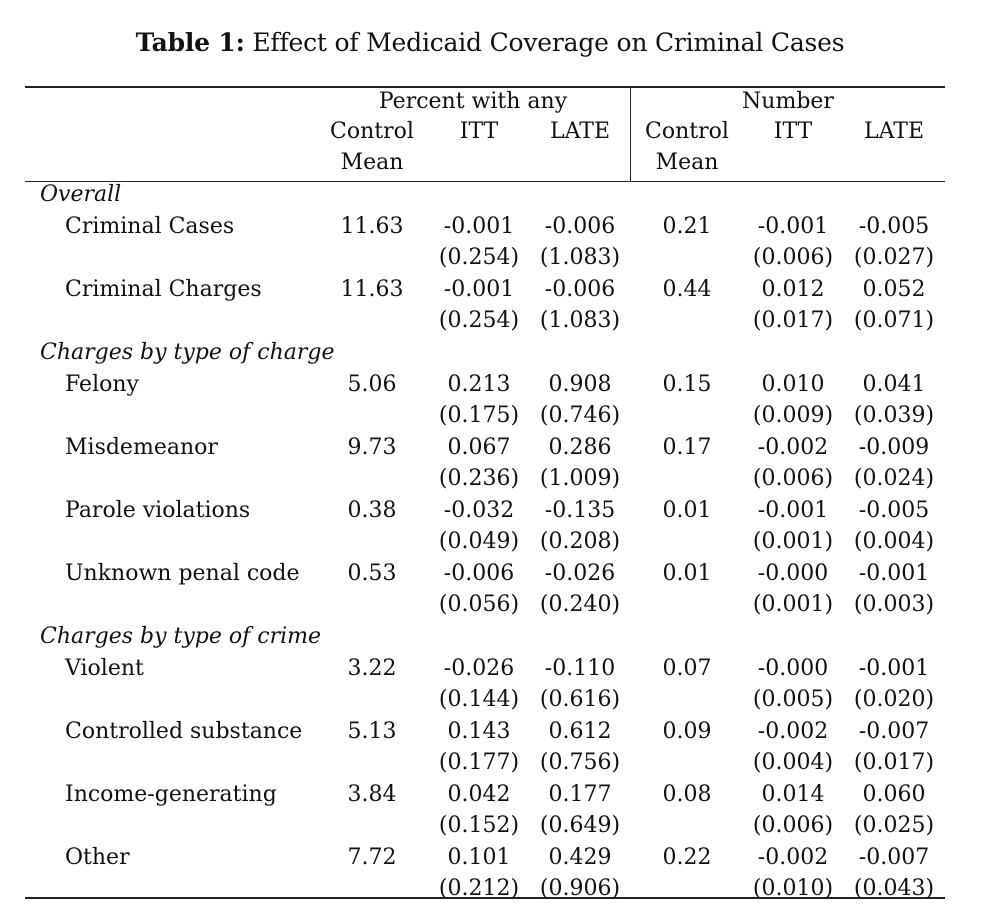  What do you see at coordinates (580, 384) in the screenshot?
I see `estimate-cell: 0.908` at bounding box center [580, 384].